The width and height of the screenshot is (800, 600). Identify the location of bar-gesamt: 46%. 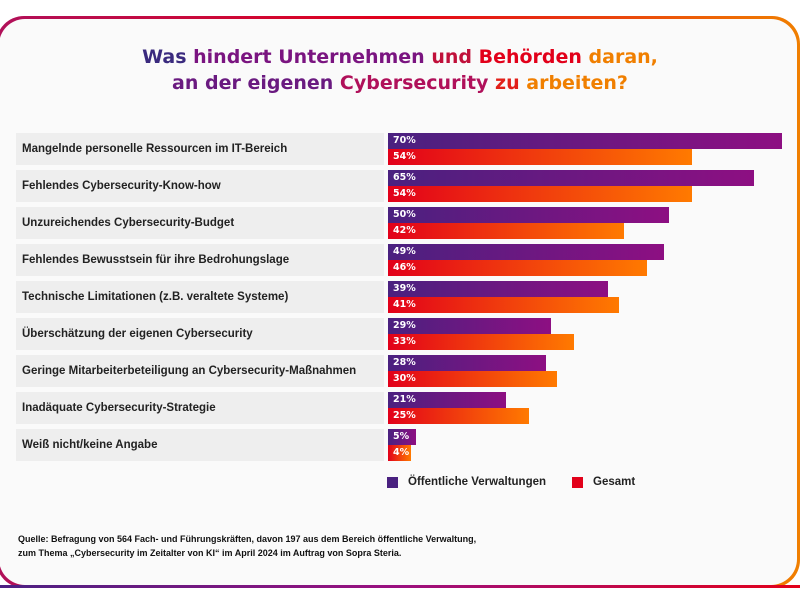
(517, 268).